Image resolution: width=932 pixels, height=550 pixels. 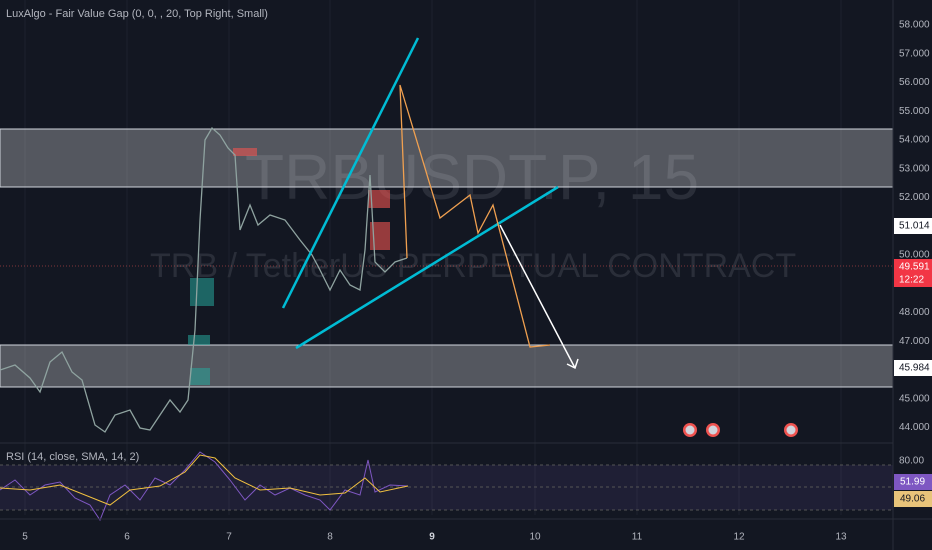 I want to click on trendline-upper, so click(x=350, y=173).